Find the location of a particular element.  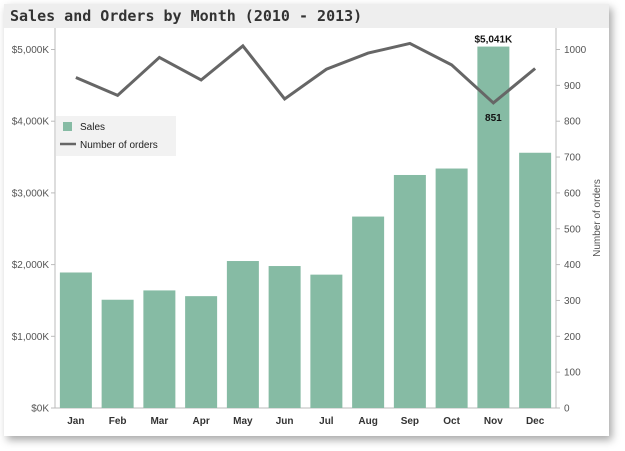

left-tick-label: $2,000K is located at coordinates (31, 265).